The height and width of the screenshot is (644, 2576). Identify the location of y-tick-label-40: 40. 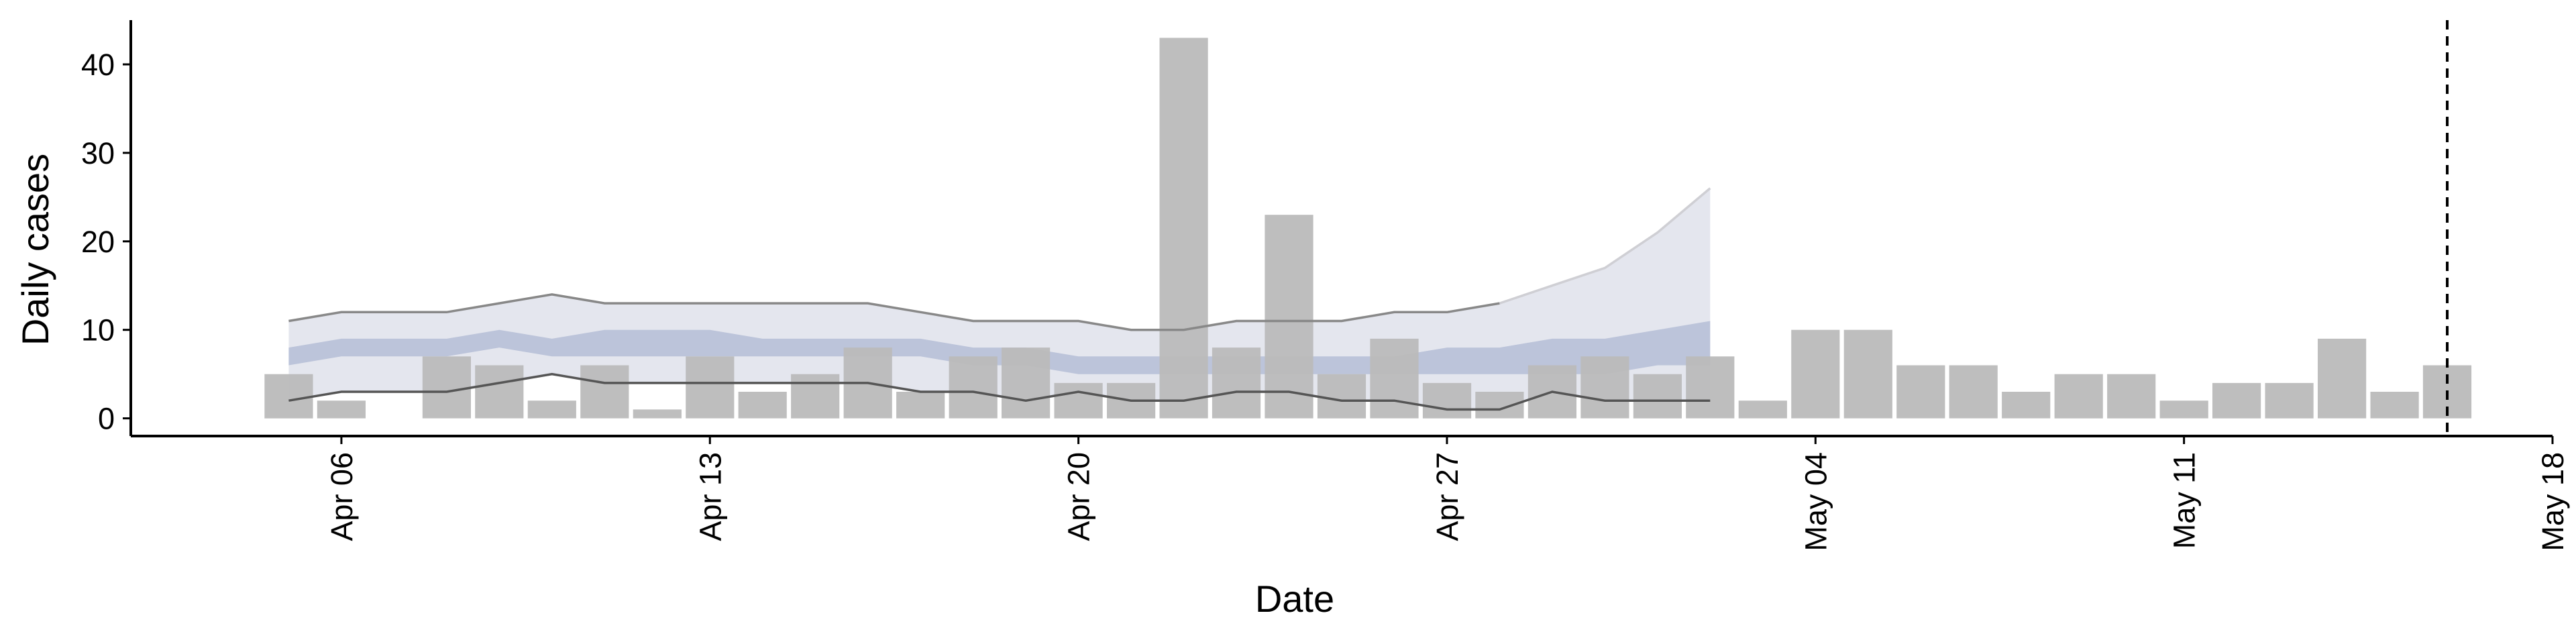
(98, 65).